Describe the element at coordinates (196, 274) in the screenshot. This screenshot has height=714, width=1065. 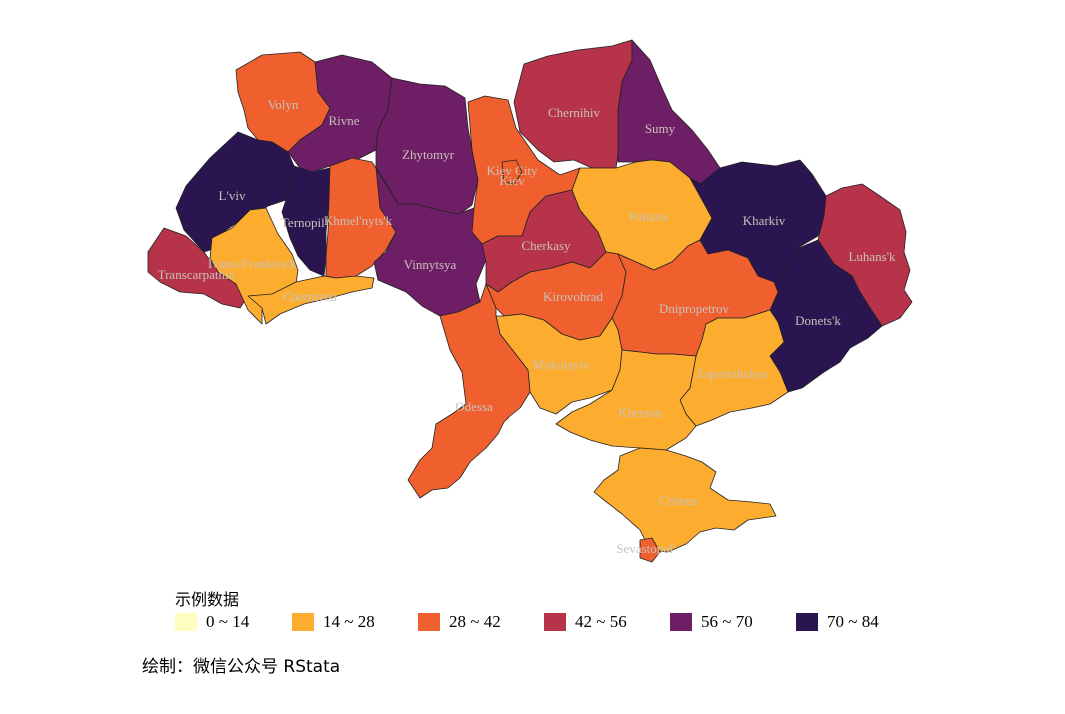
I see `region-label: Transcarpathia` at that location.